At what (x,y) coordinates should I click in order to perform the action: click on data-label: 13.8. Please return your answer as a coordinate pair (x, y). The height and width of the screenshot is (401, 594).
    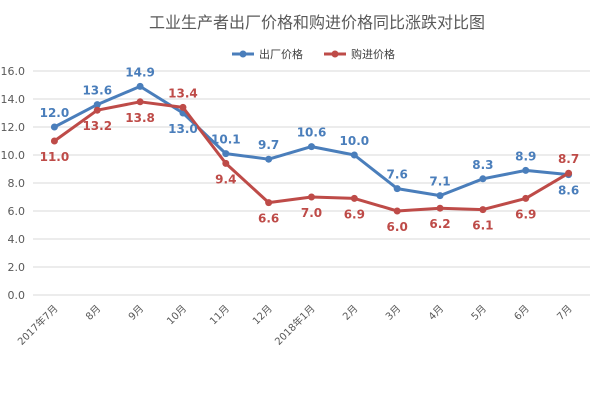
    Looking at the image, I should click on (140, 118).